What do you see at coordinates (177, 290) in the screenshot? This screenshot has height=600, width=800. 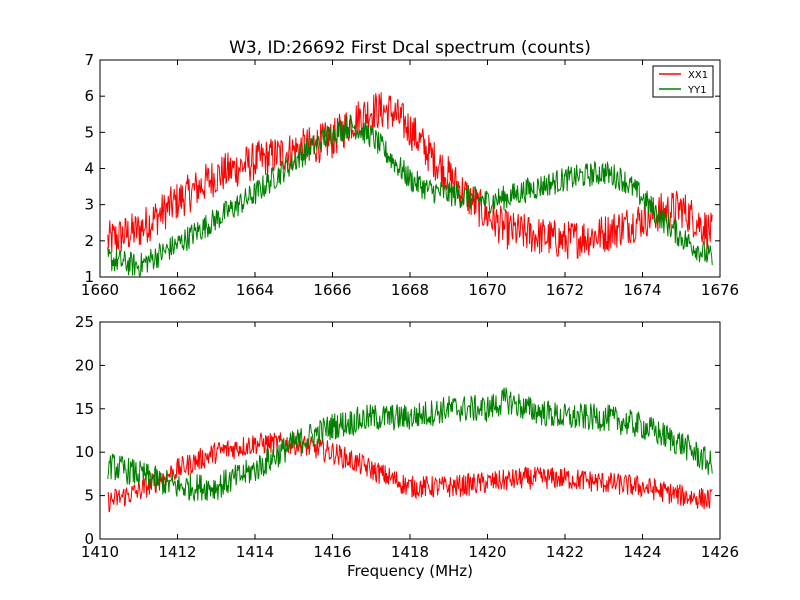 I see `top-x-tick-label: 1662` at bounding box center [177, 290].